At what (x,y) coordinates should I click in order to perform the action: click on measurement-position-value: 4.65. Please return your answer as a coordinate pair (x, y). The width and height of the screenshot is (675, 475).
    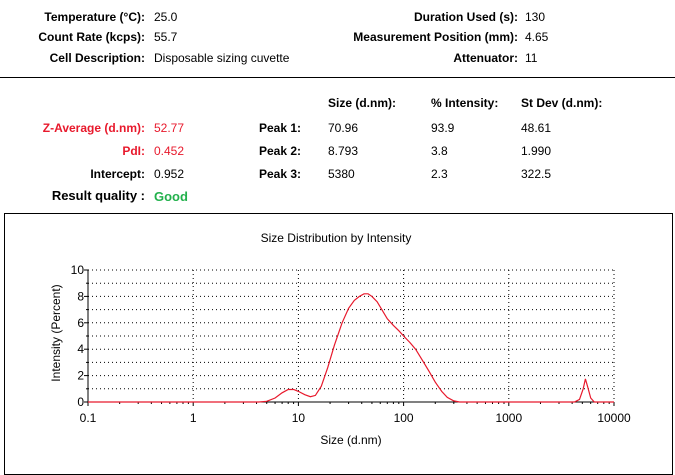
    Looking at the image, I should click on (537, 37).